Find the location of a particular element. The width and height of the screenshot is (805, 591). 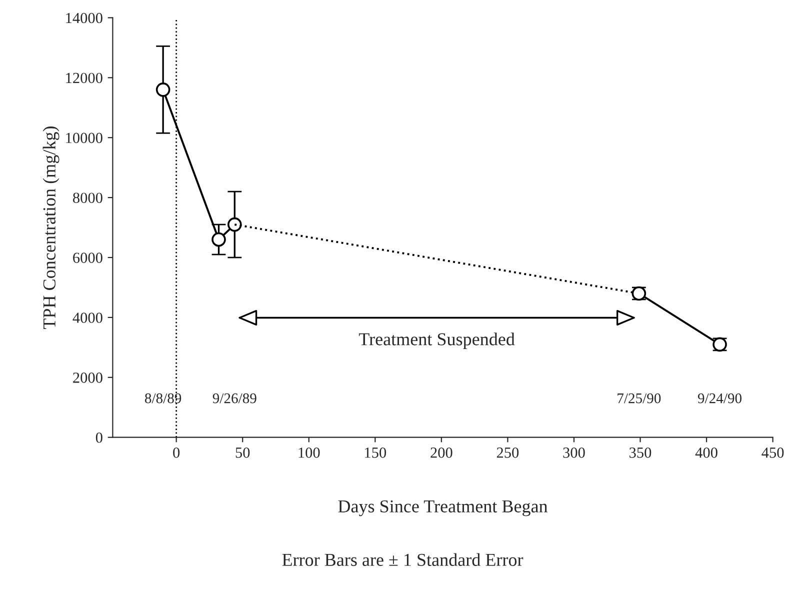

y-tick-label: 12000 is located at coordinates (84, 78).